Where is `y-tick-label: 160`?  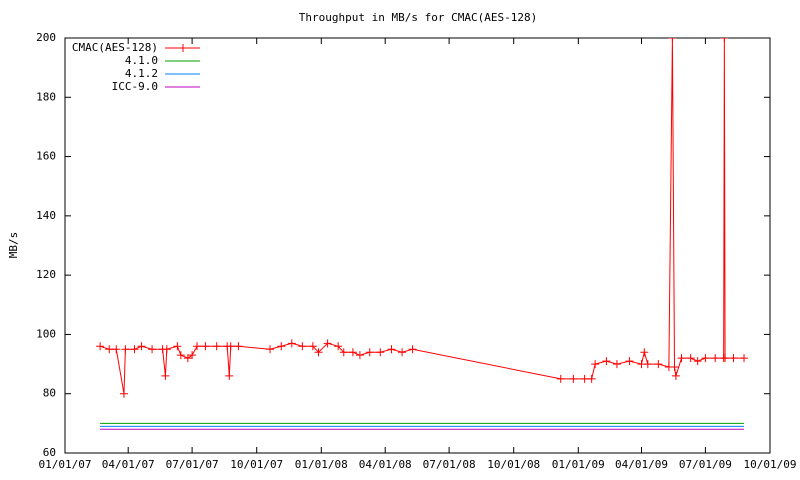
y-tick-label: 160 is located at coordinates (46, 156).